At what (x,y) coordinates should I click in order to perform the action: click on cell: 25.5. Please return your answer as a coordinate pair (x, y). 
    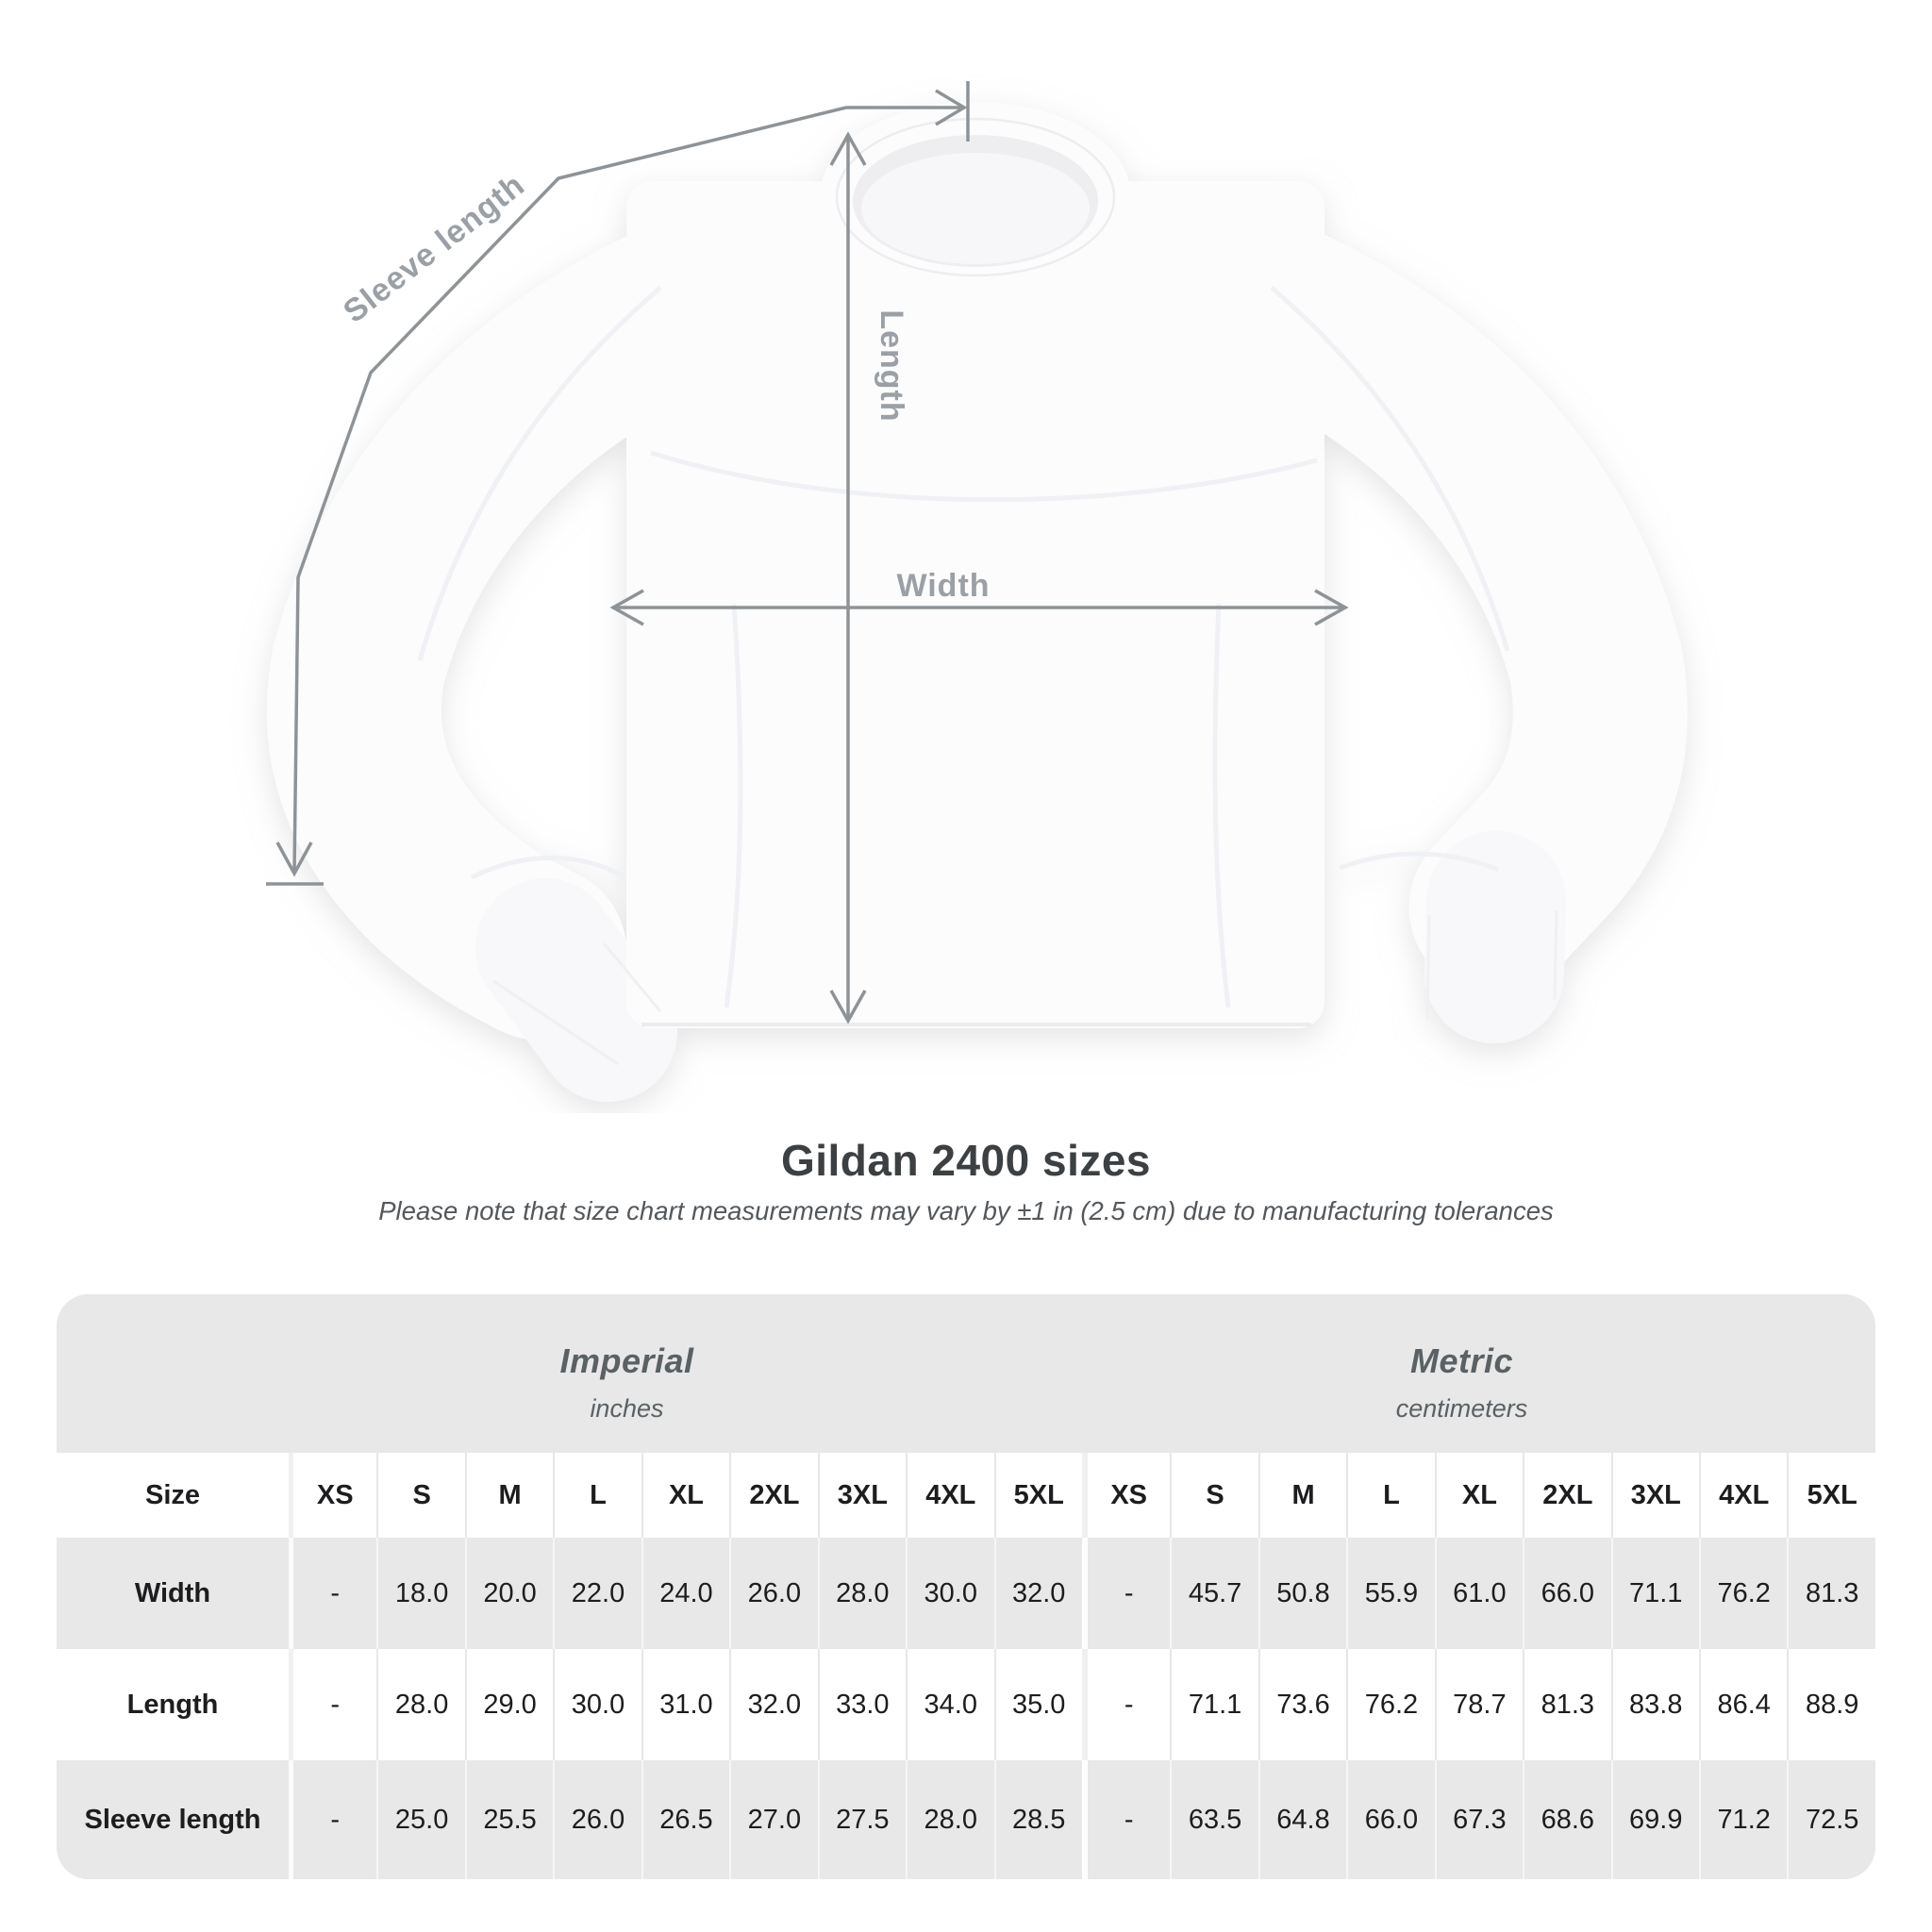
    Looking at the image, I should click on (509, 1819).